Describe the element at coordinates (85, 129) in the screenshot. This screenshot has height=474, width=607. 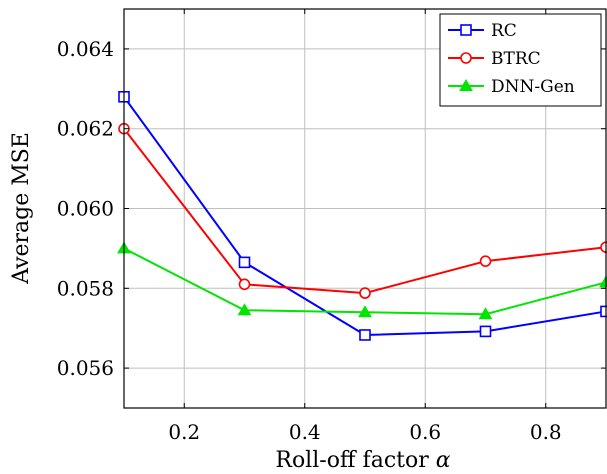
I see `y-tick-label: 0.062` at that location.